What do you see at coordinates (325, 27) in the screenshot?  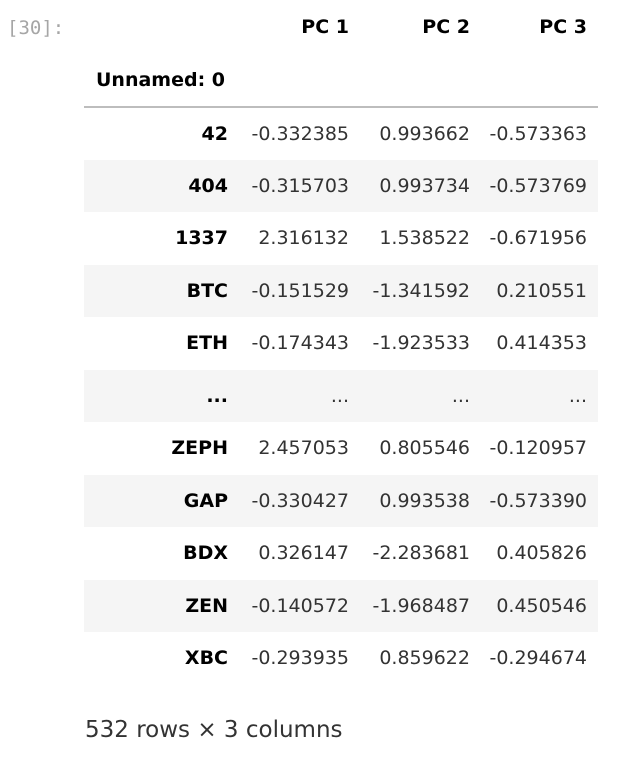 I see `column-header: PC 1` at bounding box center [325, 27].